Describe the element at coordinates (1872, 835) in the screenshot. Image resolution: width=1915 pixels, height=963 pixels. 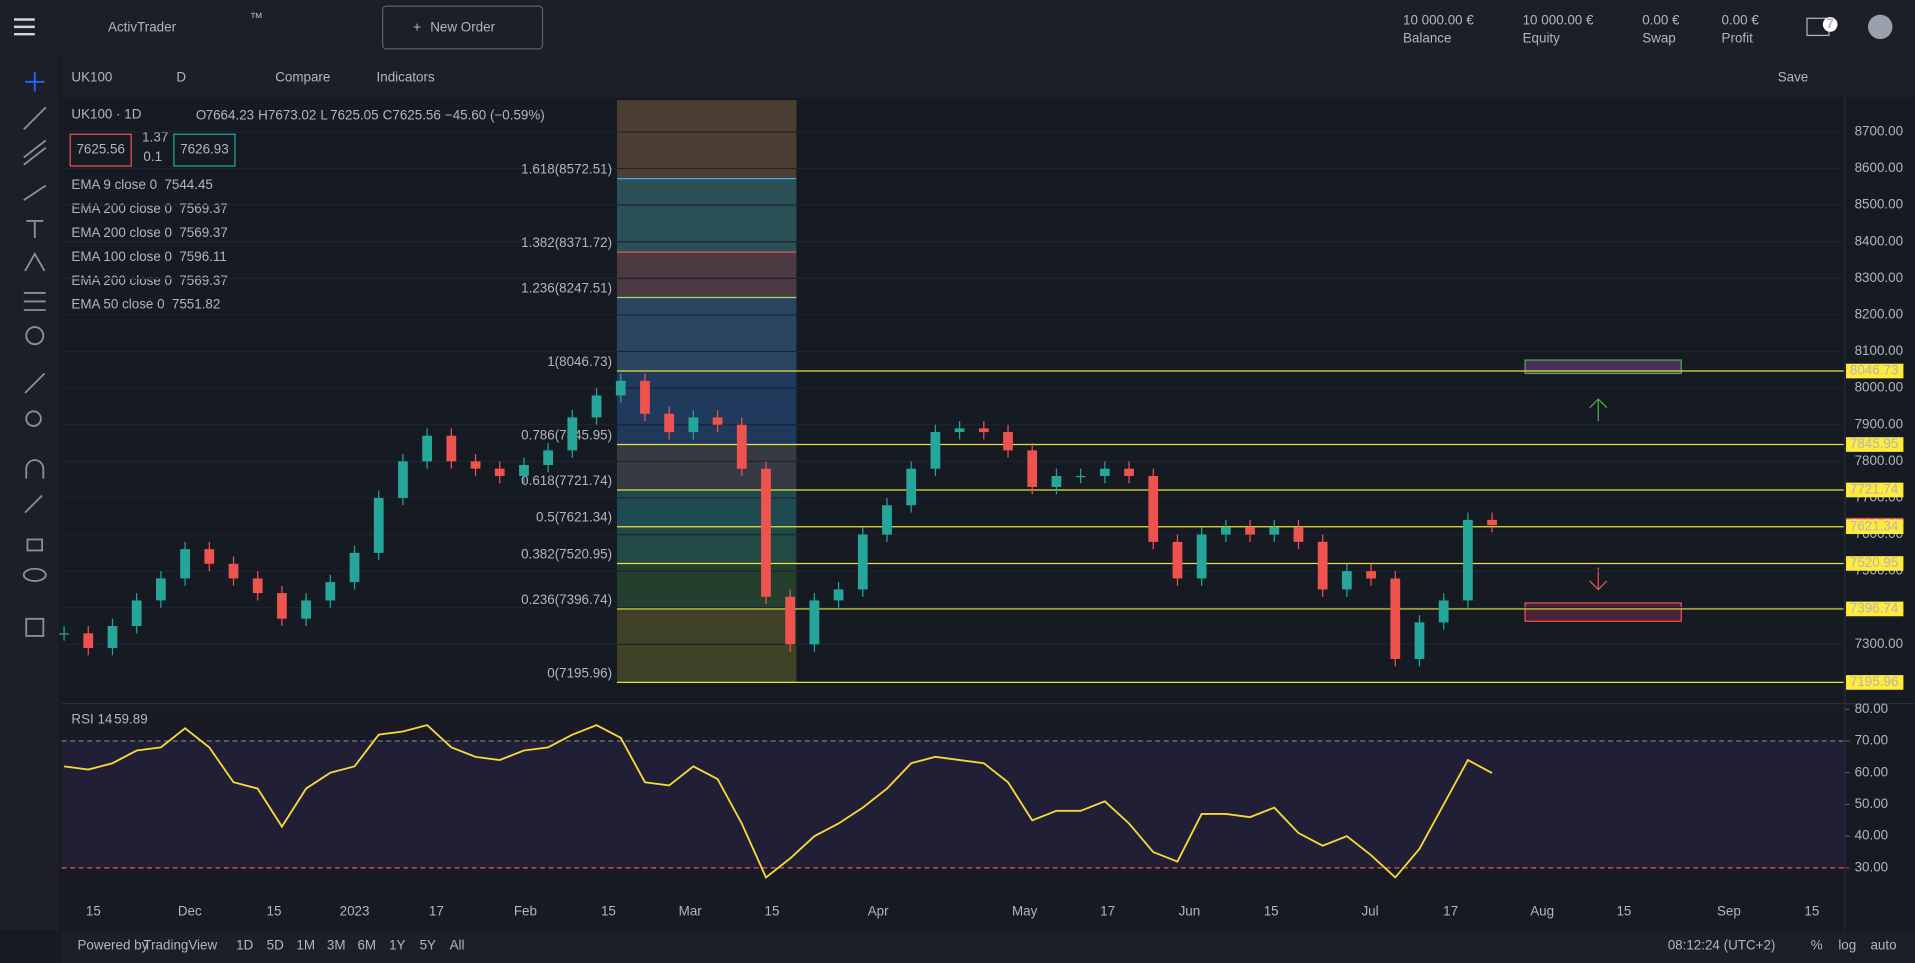
I see `y-tick-label: 40.00` at that location.